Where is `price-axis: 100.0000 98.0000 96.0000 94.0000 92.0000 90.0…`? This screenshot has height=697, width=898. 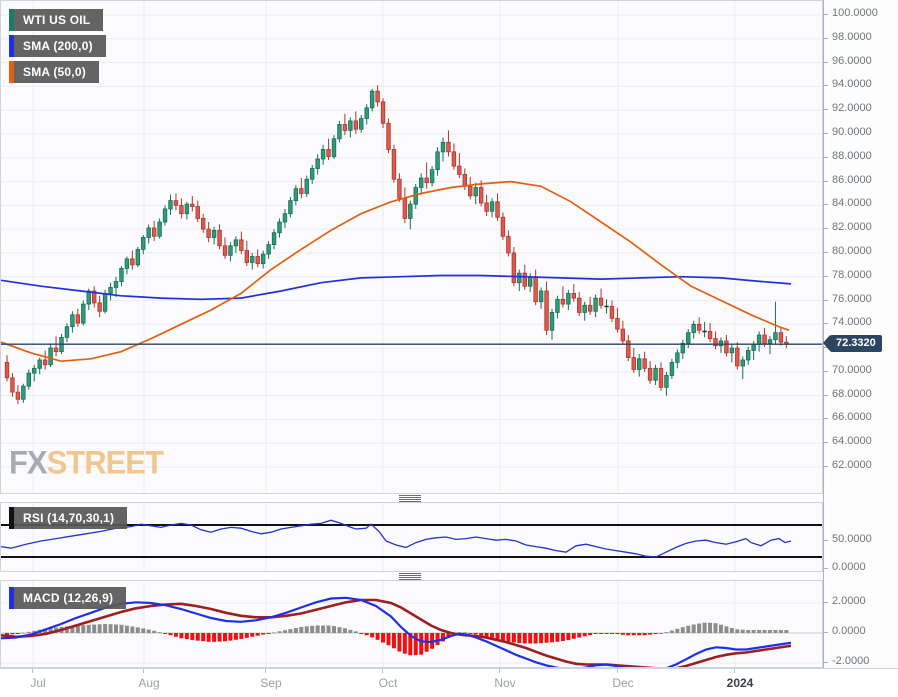 price-axis: 100.0000 98.0000 96.0000 94.0000 92.0000 90.0… is located at coordinates (860, 334).